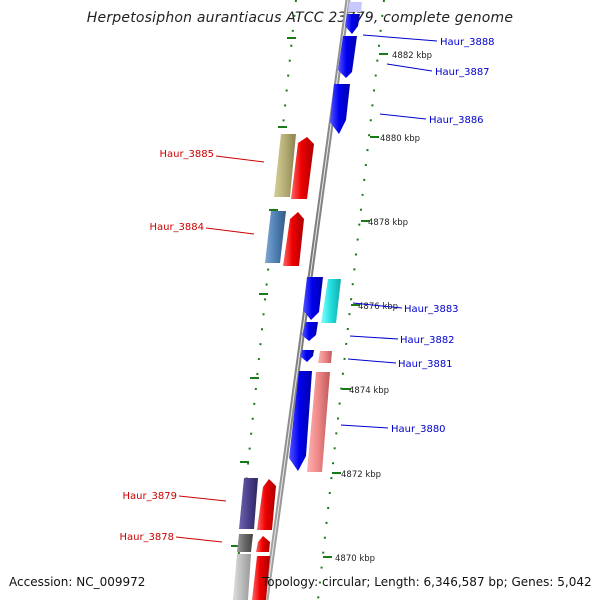 Image resolution: width=600 pixels, height=600 pixels. I want to click on forward-label-leaders, so click(389, 231).